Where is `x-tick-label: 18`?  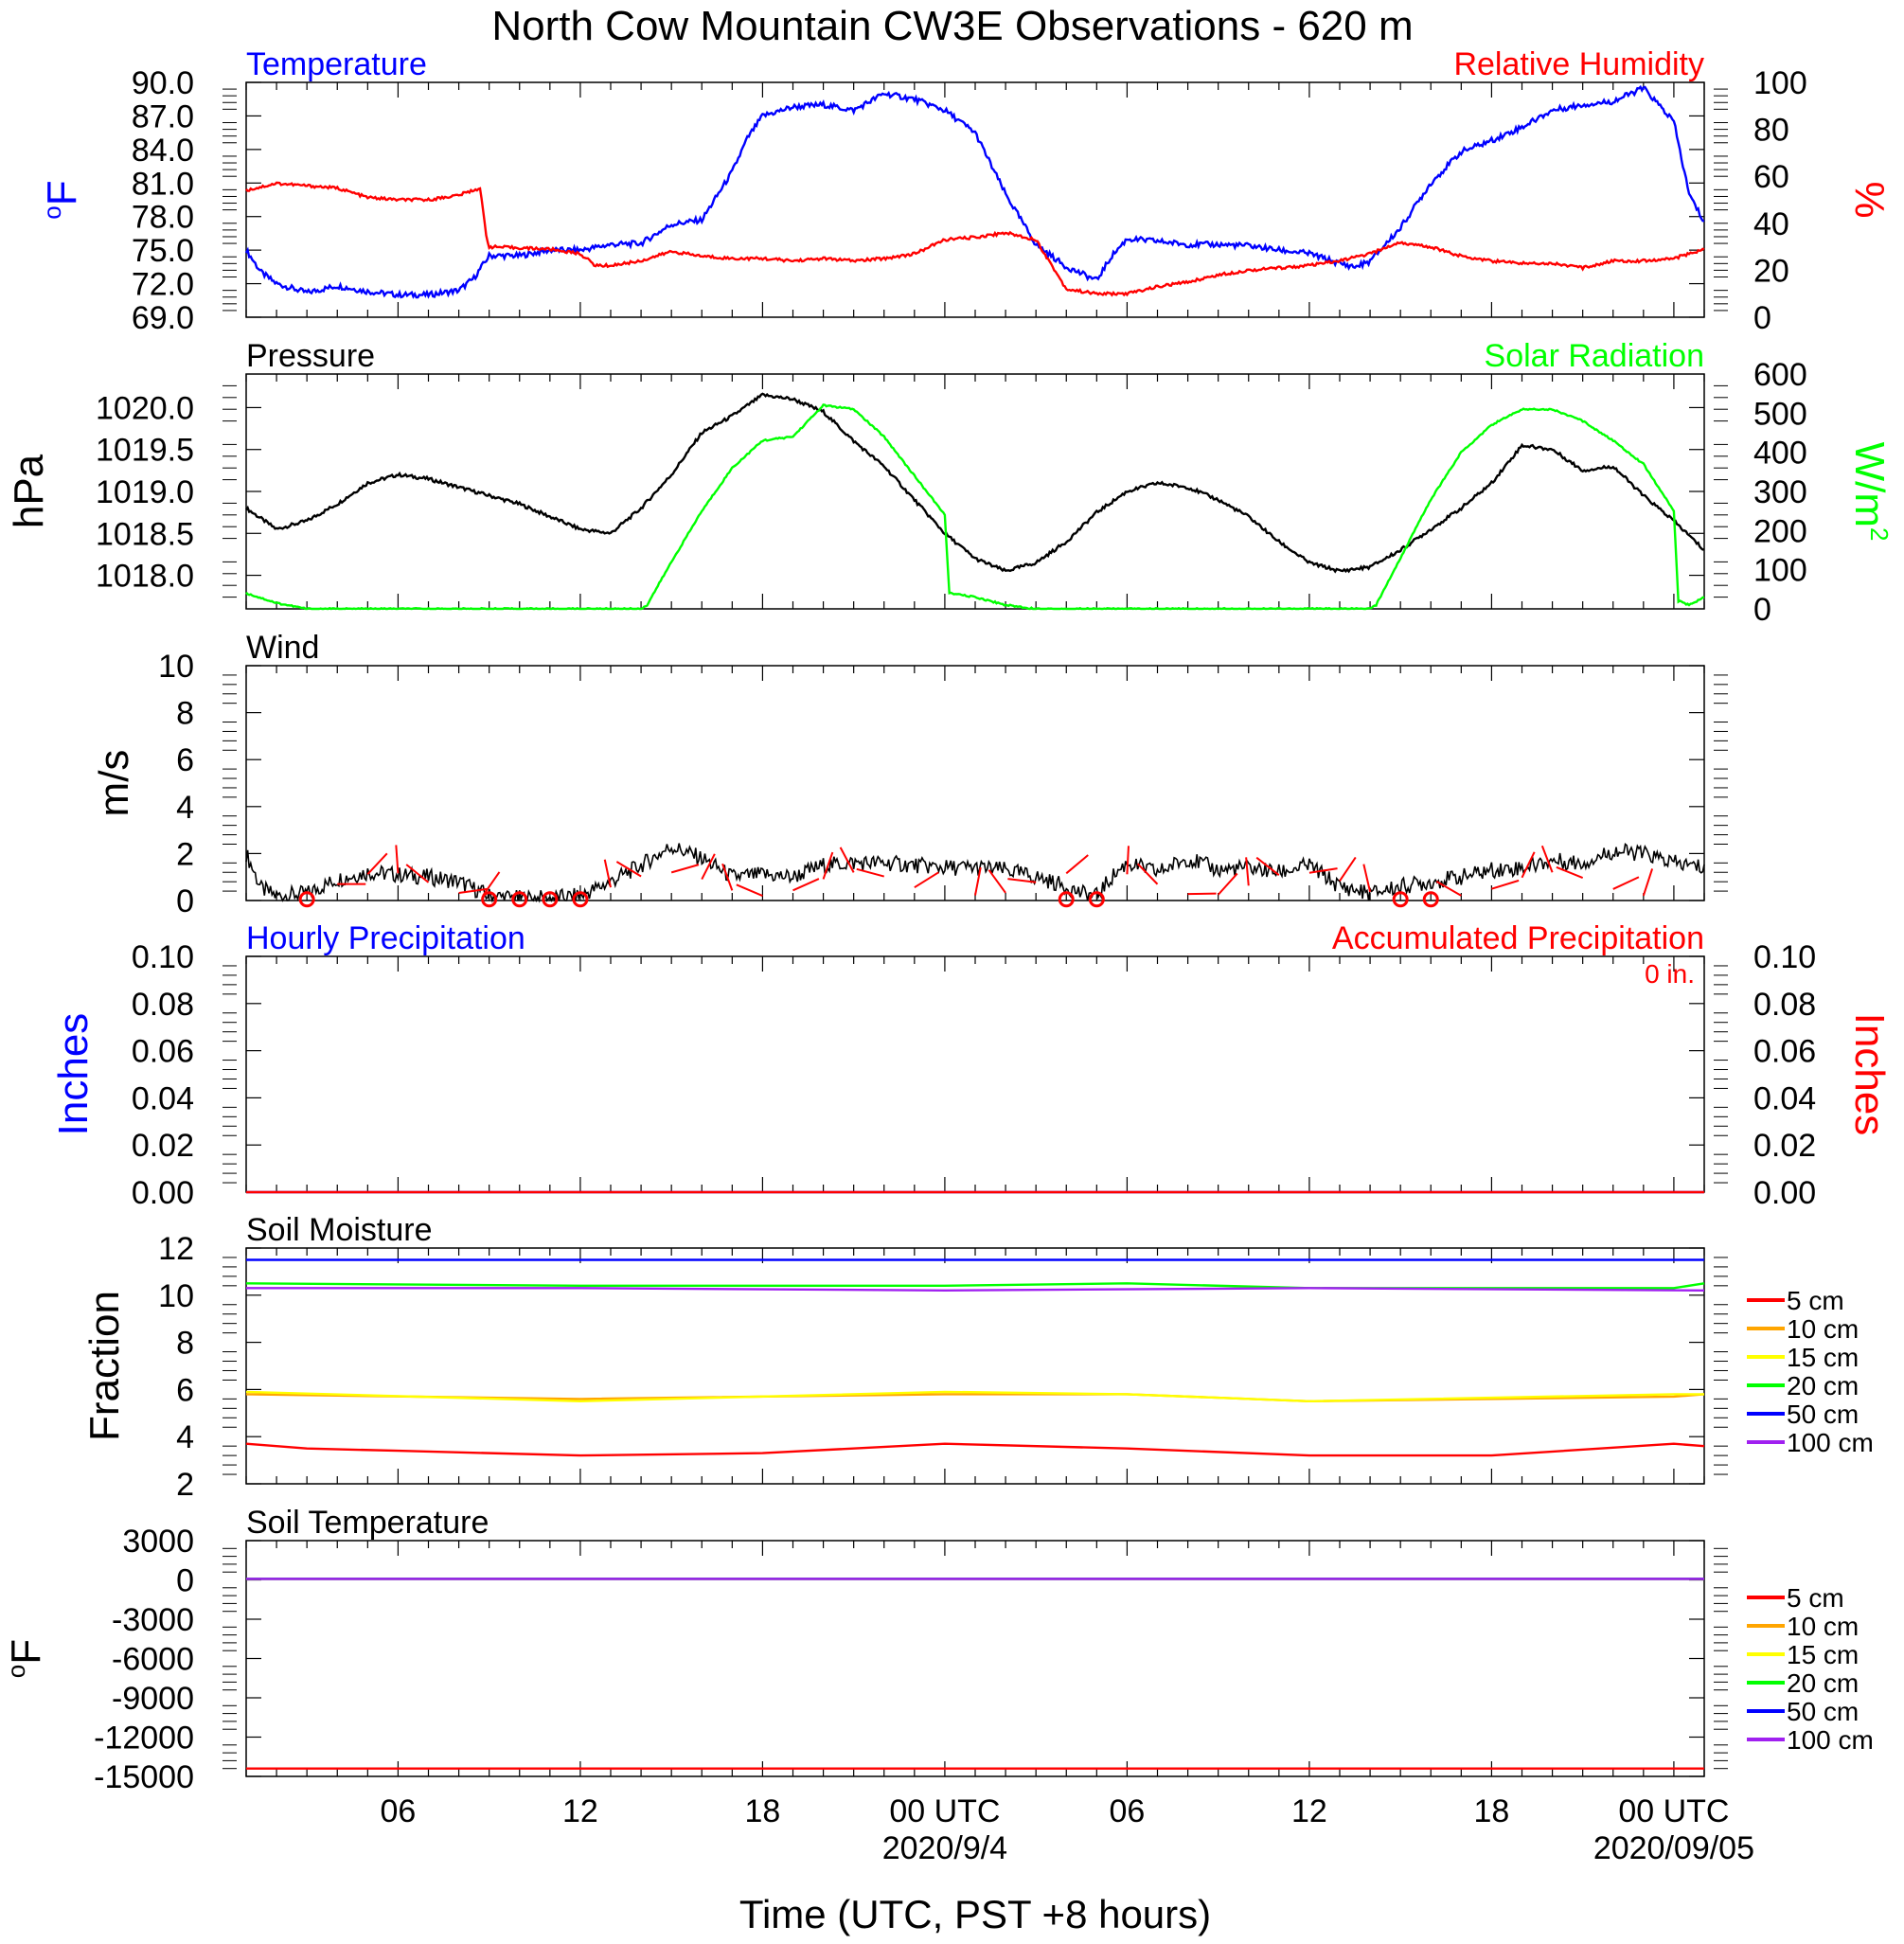 x-tick-label: 18 is located at coordinates (763, 1811).